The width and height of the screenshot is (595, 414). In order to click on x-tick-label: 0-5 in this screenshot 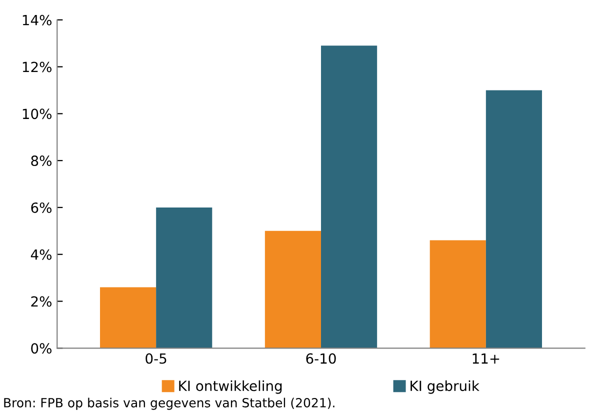, I will do `click(156, 358)`.